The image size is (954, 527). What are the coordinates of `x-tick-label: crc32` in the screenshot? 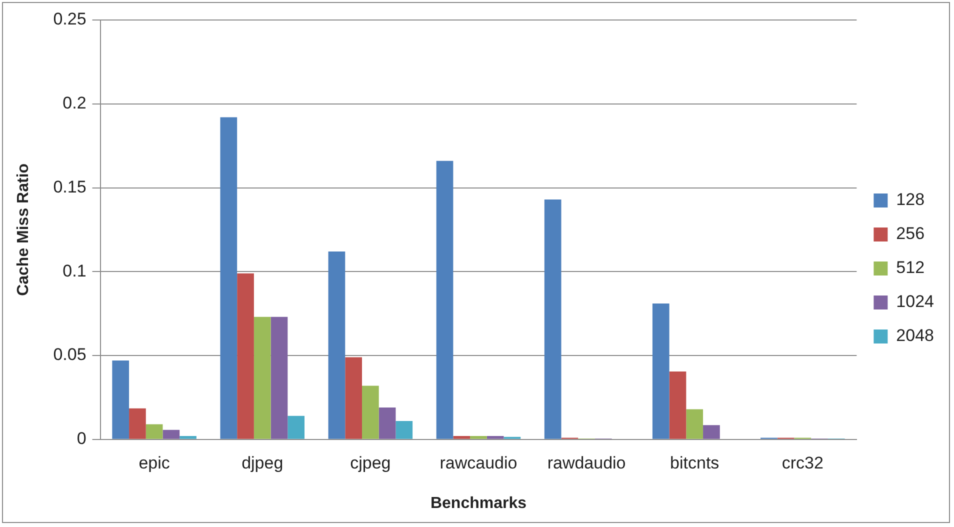 It's located at (803, 462).